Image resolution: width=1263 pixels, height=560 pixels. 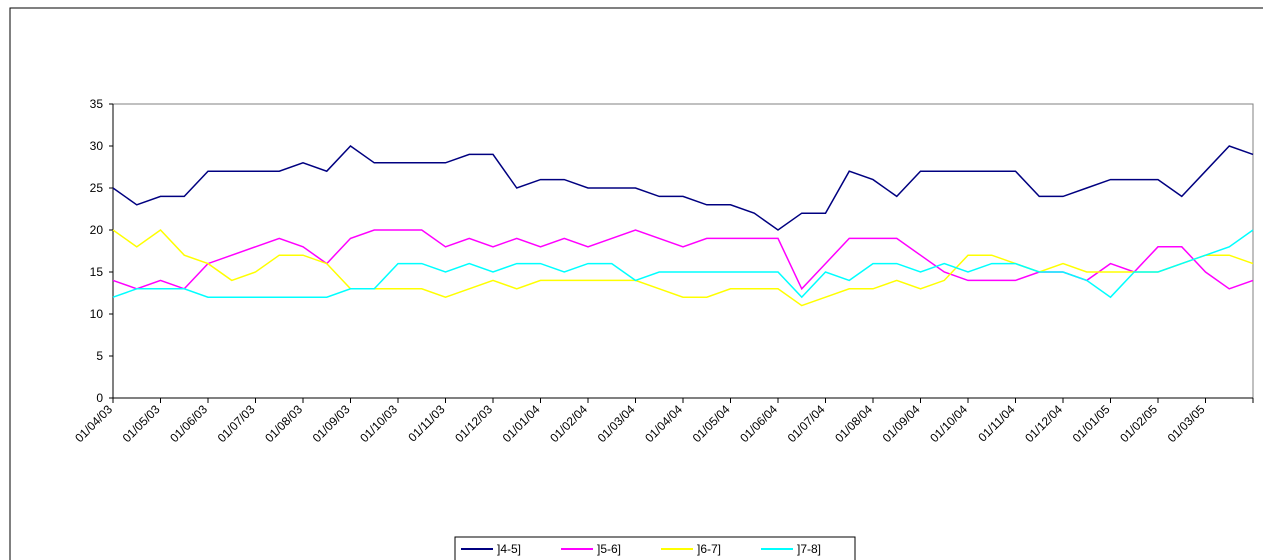 I want to click on y-tick-label: 15, so click(x=97, y=272).